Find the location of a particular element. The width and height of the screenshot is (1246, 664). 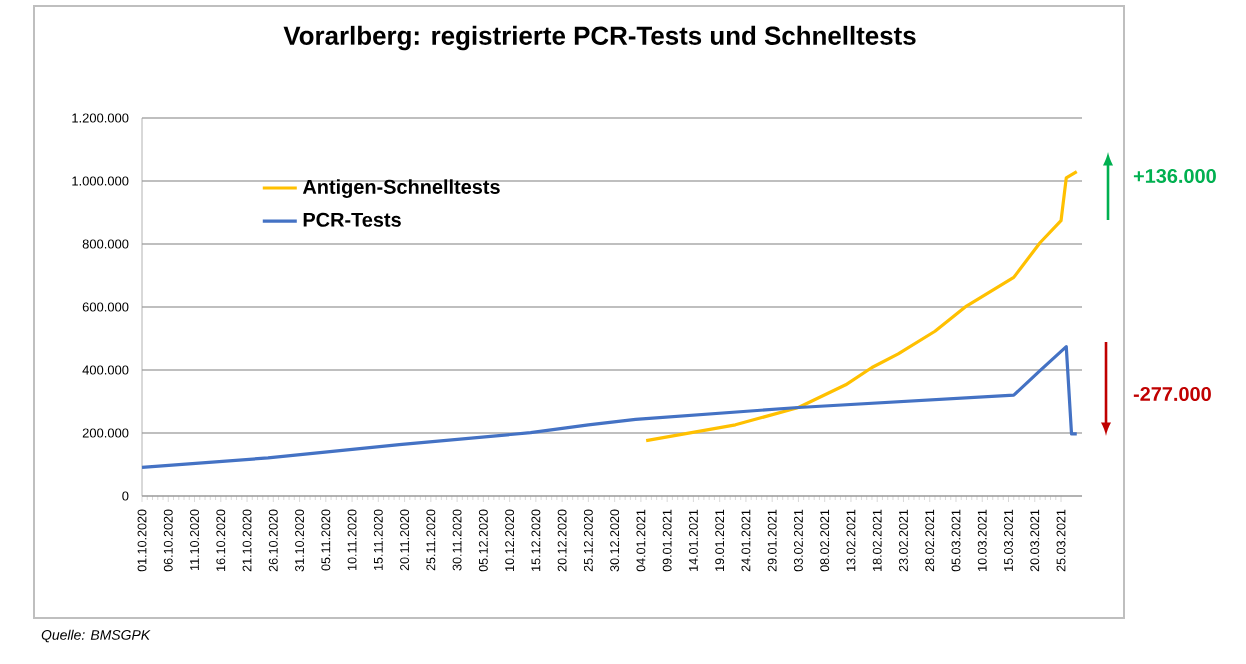

legend-label: PCR-Tests is located at coordinates (352, 219).